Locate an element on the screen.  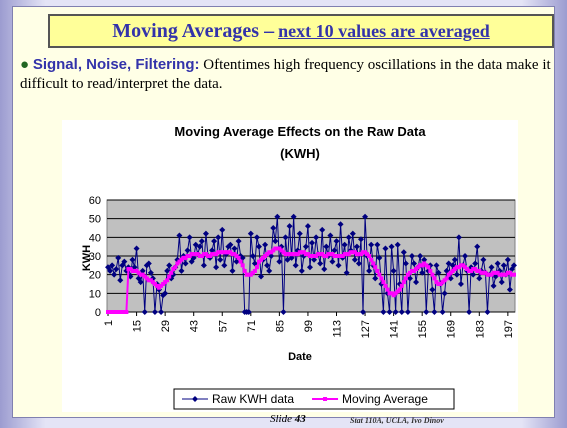
x-tick-label: 141 is located at coordinates (395, 329).